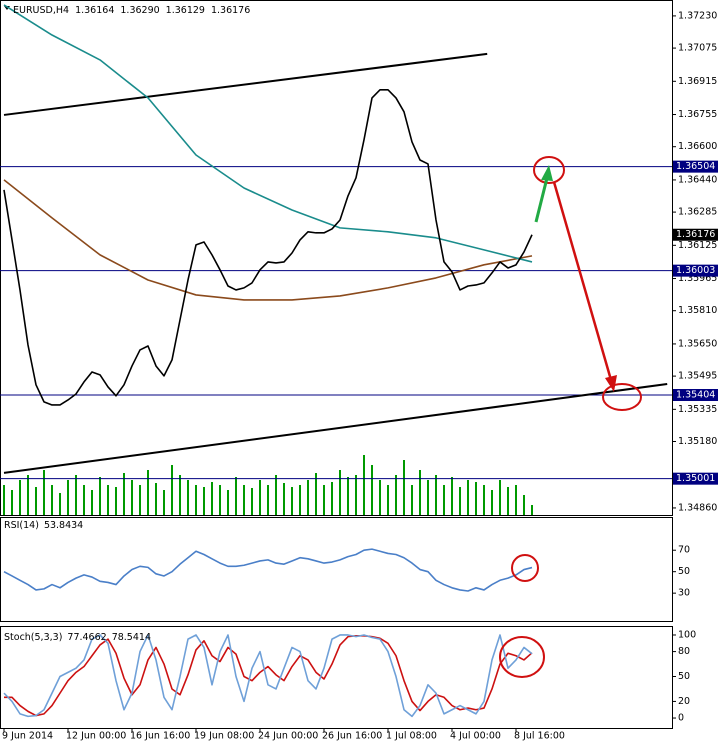 The image size is (719, 747). Describe the element at coordinates (41, 10) in the screenshot. I see `panel-title: EURUSD,H4` at that location.